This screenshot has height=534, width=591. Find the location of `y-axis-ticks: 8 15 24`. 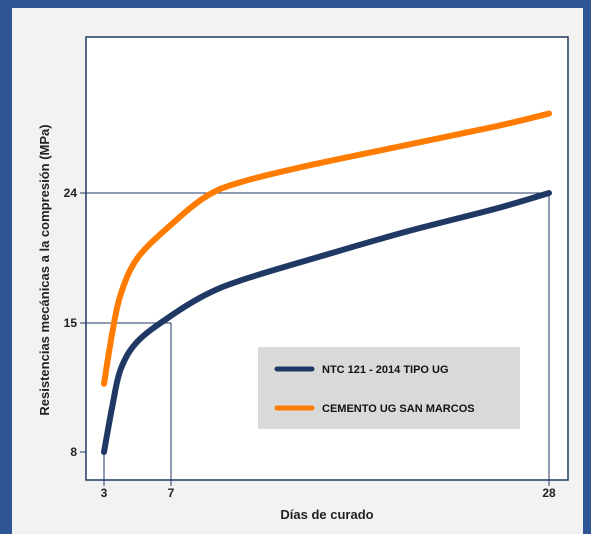

y-axis-ticks: 8 15 24 is located at coordinates (75, 322).